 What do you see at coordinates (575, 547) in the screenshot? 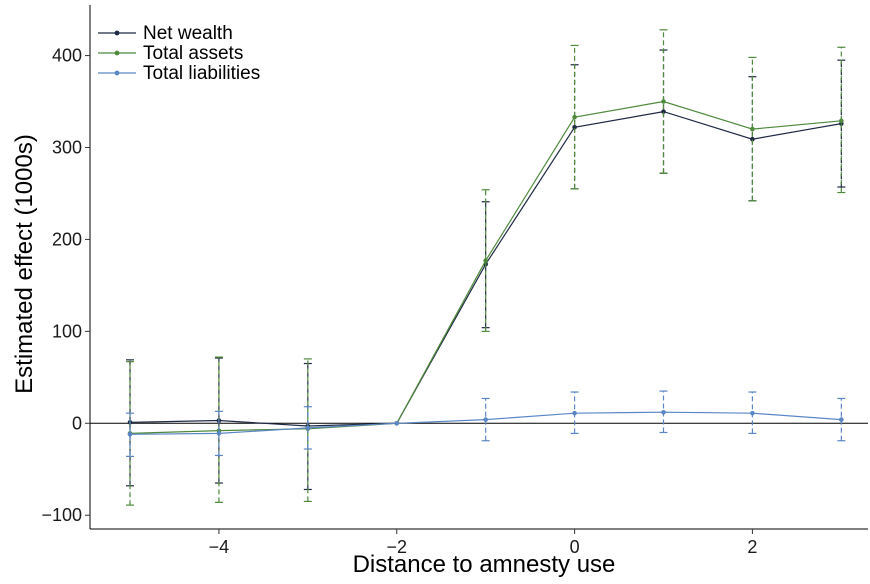
I see `x-tick-label: 0` at bounding box center [575, 547].